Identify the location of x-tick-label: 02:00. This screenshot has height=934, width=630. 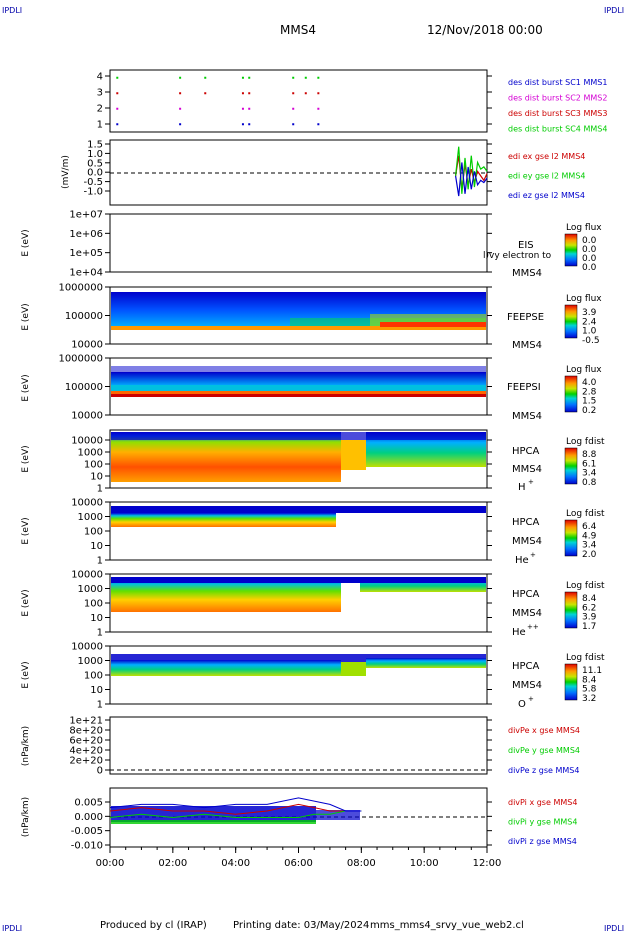
(172, 863).